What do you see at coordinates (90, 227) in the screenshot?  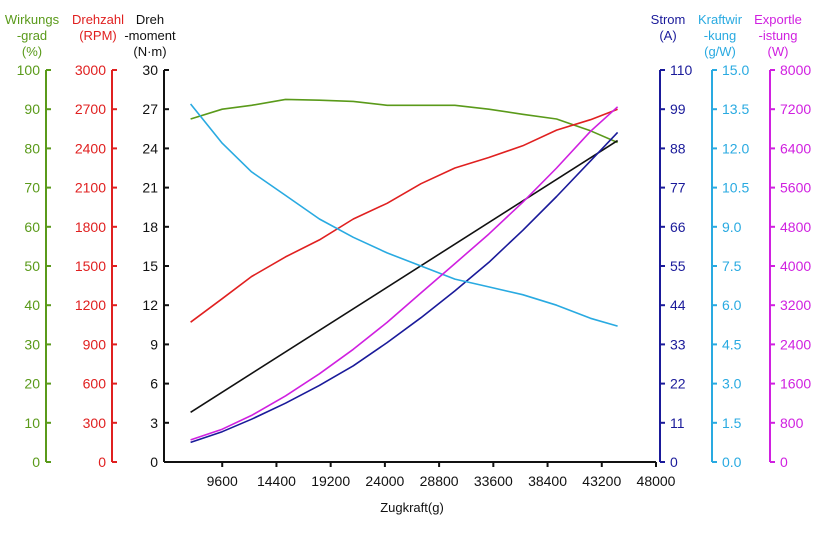 I see `rpm-tick-label: 1800` at bounding box center [90, 227].